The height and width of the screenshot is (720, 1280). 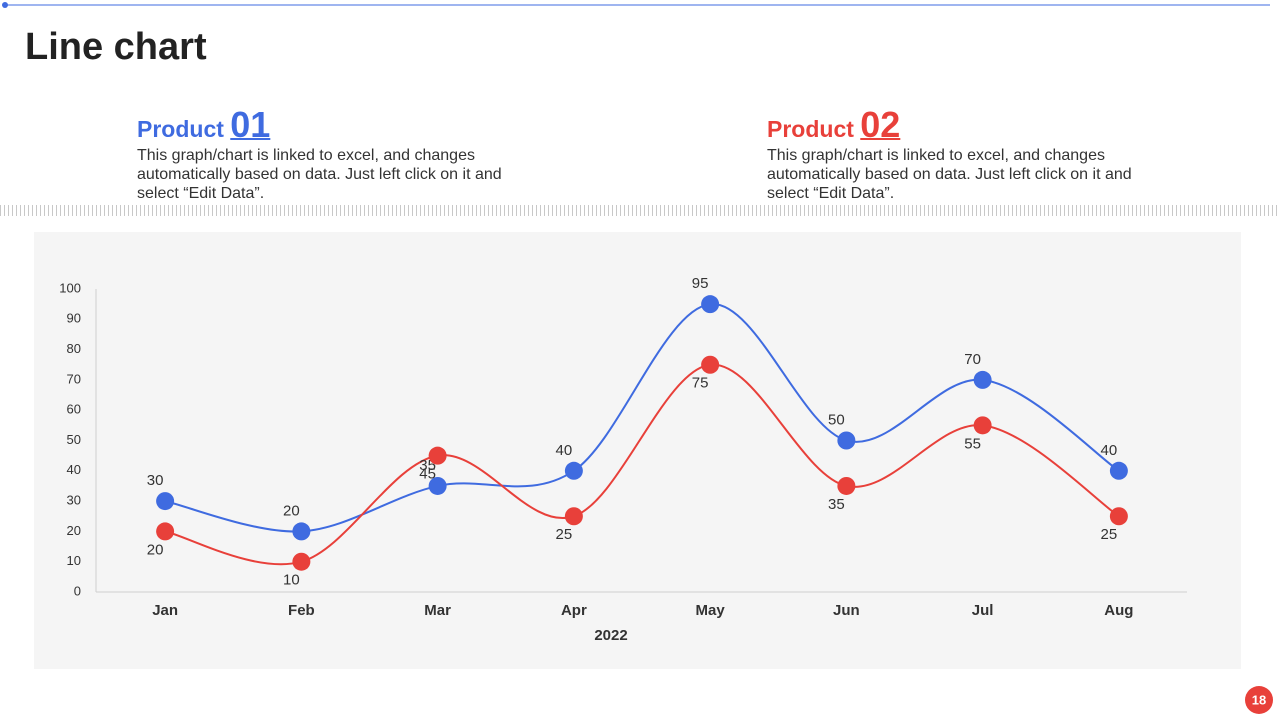 I want to click on top-rule-dot, so click(x=5, y=5).